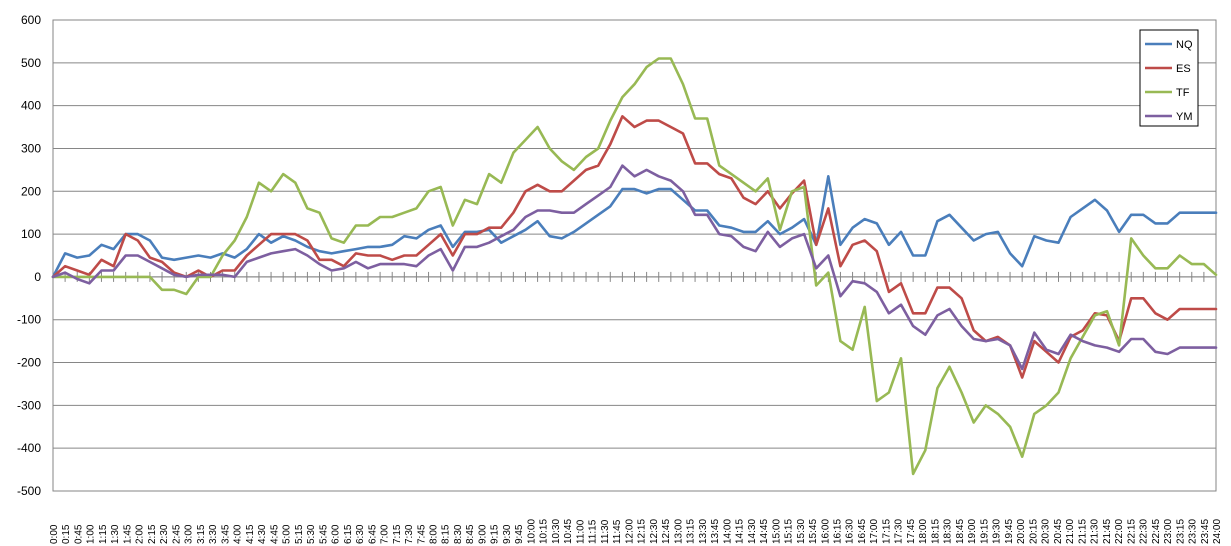 Image resolution: width=1231 pixels, height=546 pixels. Describe the element at coordinates (1095, 531) in the screenshot. I see `x-tick-label: 21:30` at that location.